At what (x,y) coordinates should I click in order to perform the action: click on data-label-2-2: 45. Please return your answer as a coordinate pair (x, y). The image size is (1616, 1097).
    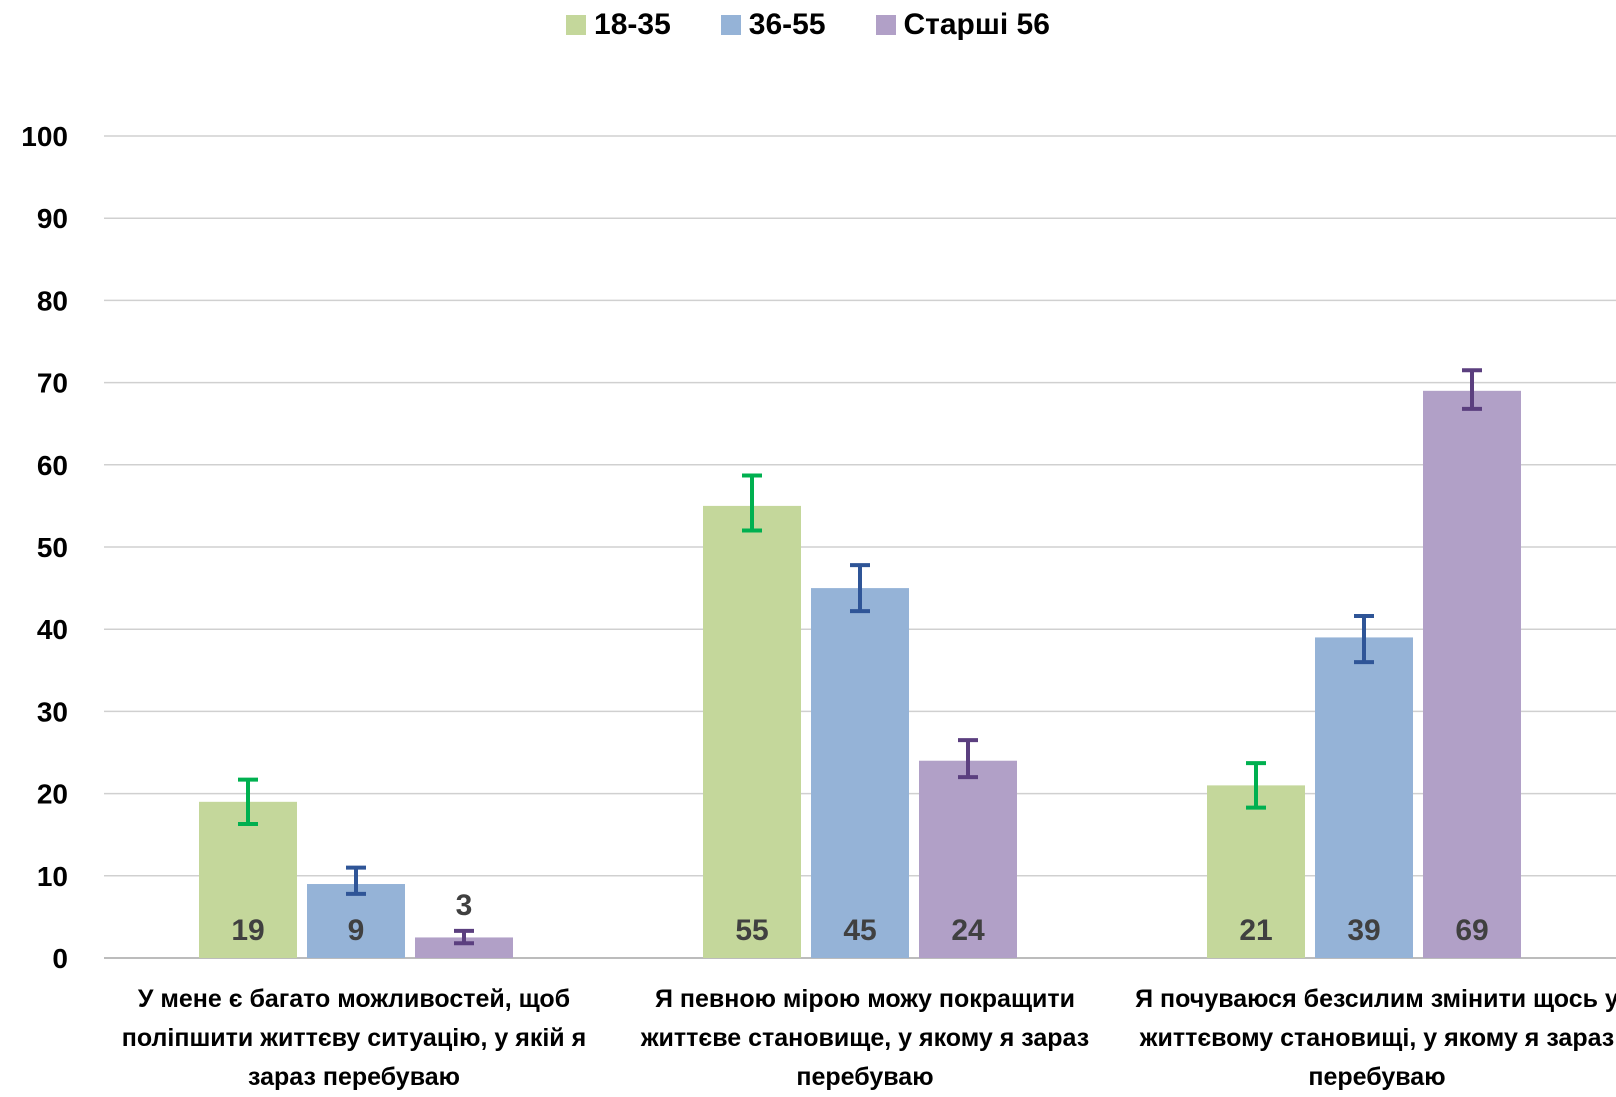
    Looking at the image, I should click on (859, 930).